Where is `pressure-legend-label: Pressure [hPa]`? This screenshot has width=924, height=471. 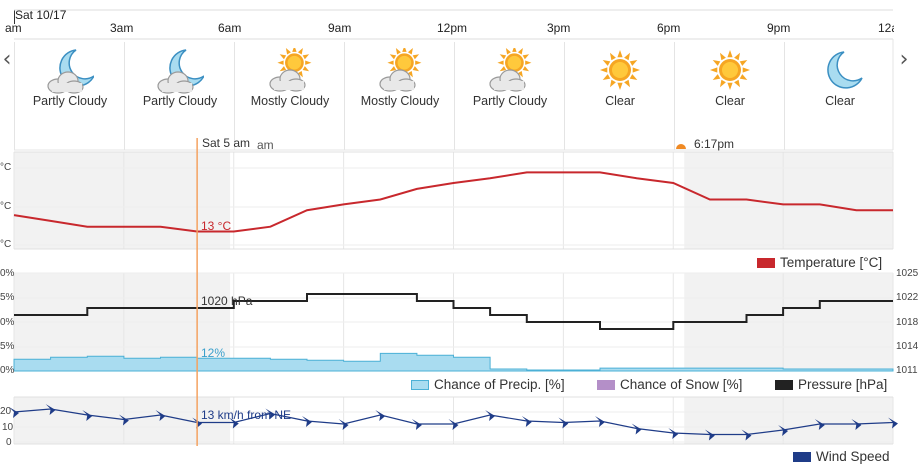
pressure-legend-label: Pressure [hPa] is located at coordinates (843, 384).